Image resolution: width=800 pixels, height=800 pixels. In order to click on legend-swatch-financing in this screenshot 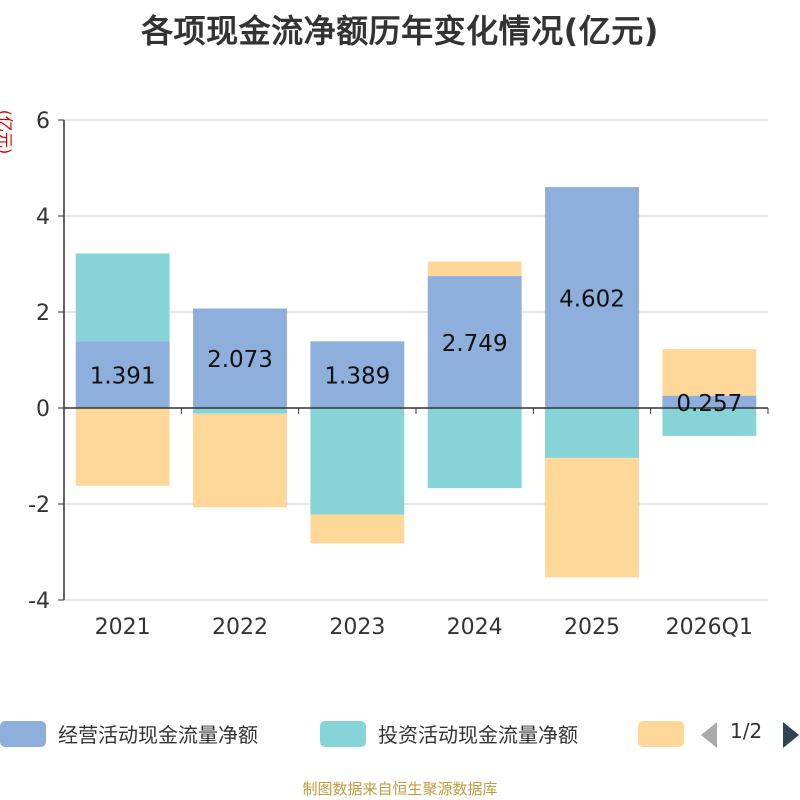, I will do `click(661, 734)`.